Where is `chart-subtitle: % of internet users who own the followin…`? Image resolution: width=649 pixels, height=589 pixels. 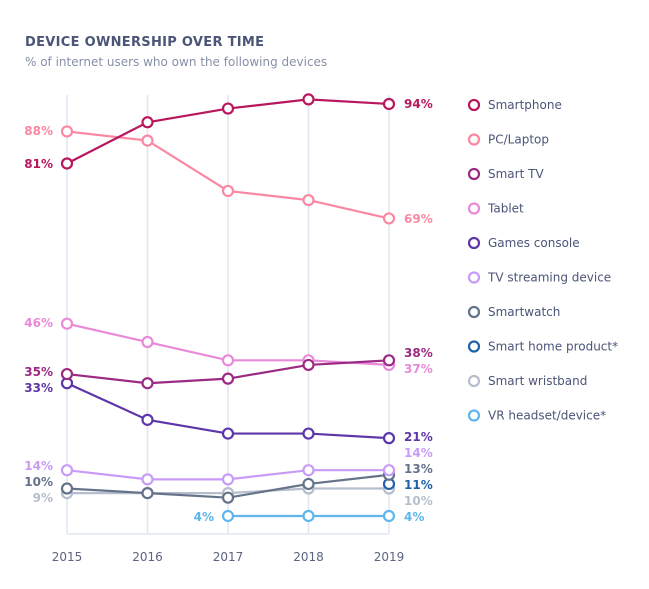 chart-subtitle: % of internet users who own the followin… is located at coordinates (176, 62).